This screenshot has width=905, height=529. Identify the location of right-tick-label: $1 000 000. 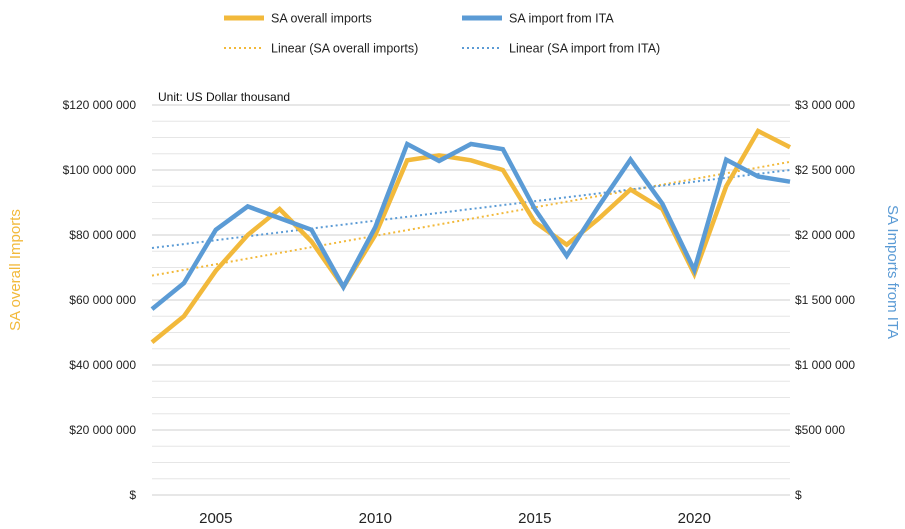
(825, 365).